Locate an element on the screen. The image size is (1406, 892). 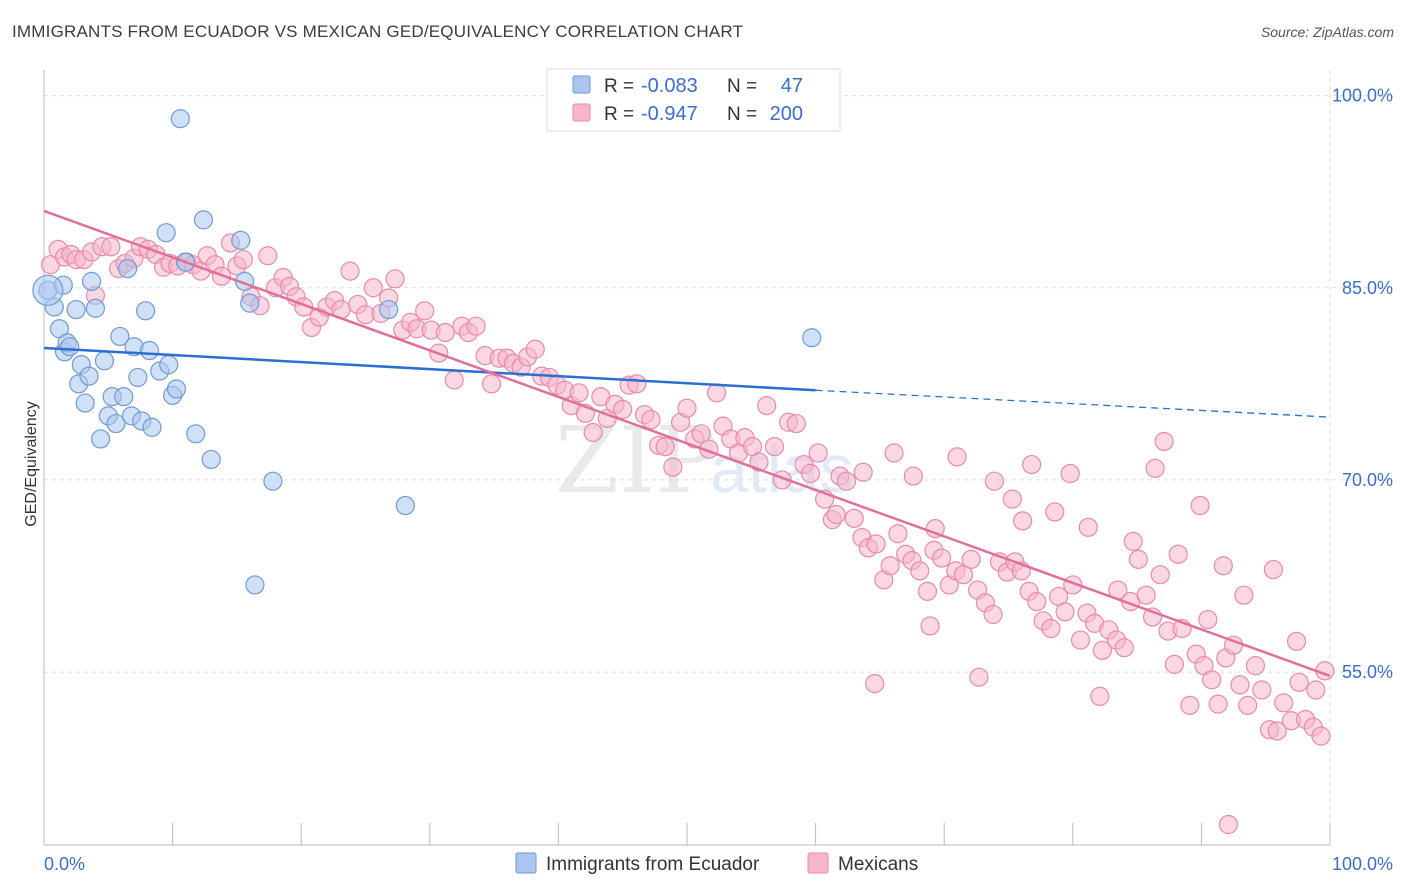
stats-n-mexicans: 200 is located at coordinates (786, 114).